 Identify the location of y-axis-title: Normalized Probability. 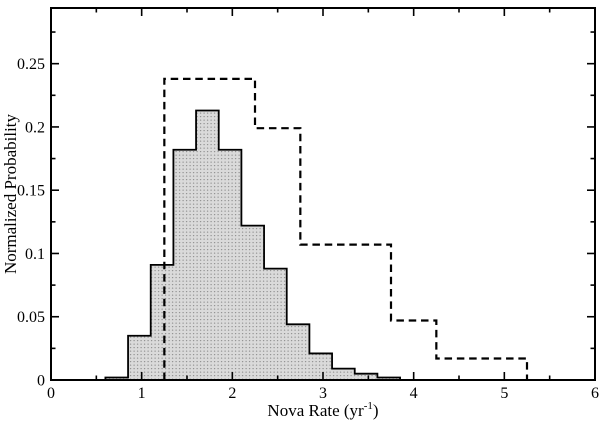
(10, 193).